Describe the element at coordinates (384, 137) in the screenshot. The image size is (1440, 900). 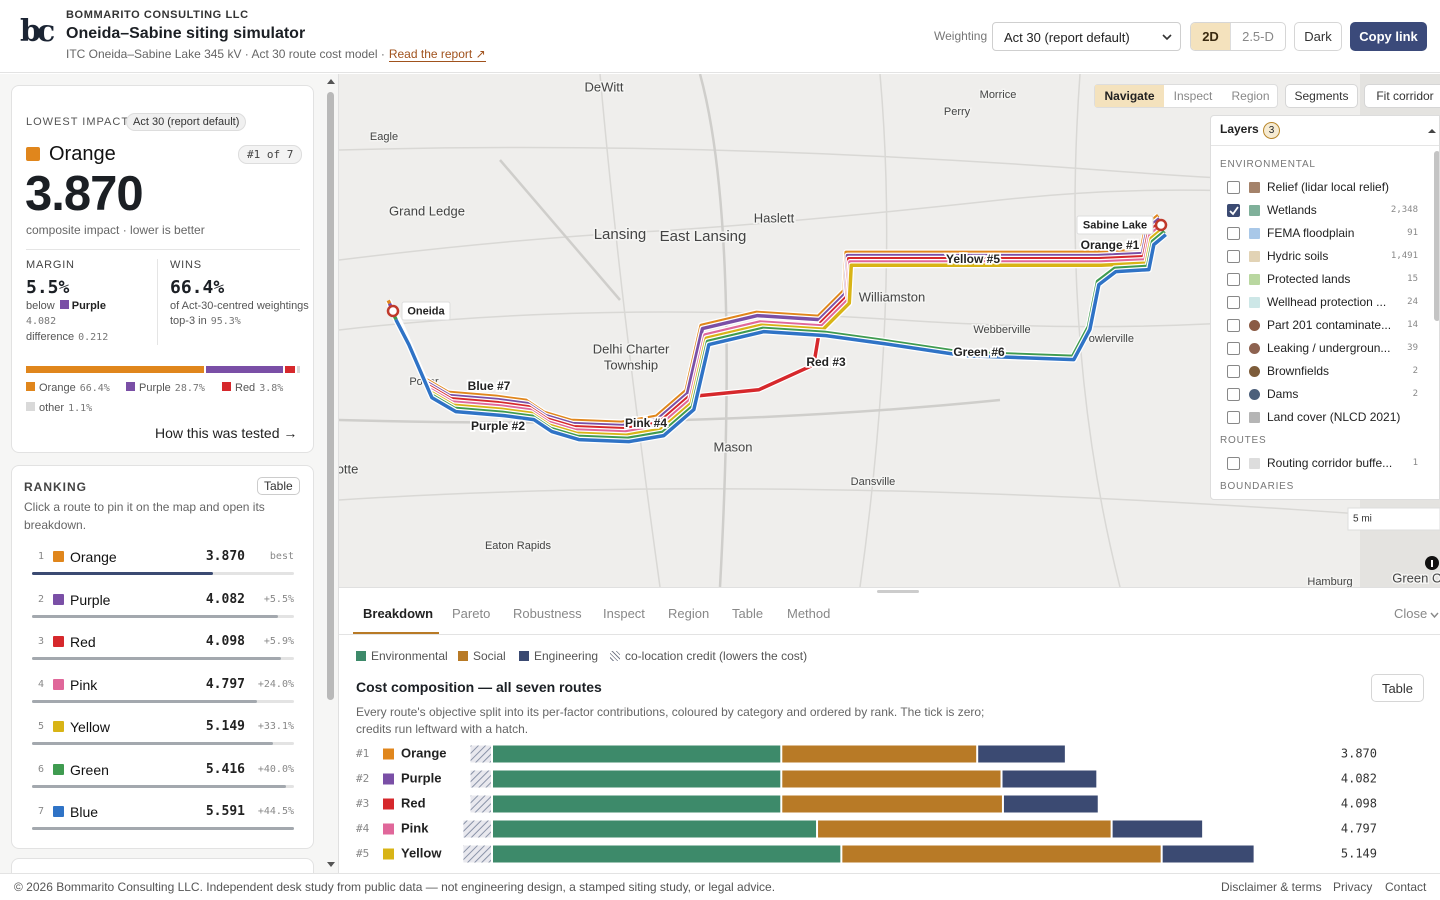
I see `place-label: Eagle` at that location.